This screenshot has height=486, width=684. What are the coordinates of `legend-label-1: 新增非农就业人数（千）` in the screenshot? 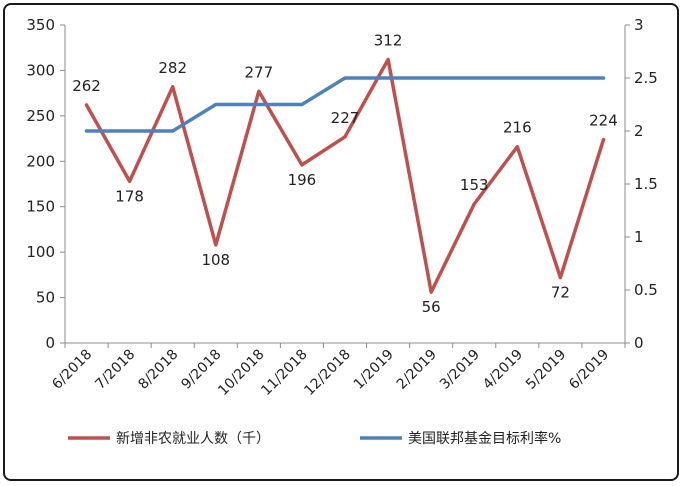 It's located at (193, 439).